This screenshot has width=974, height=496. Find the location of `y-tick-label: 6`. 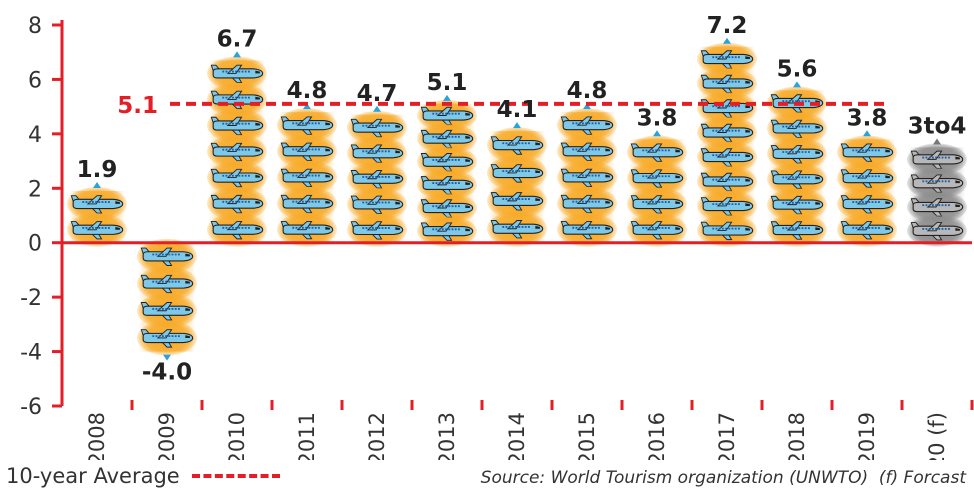

y-tick-label: 6 is located at coordinates (35, 80).